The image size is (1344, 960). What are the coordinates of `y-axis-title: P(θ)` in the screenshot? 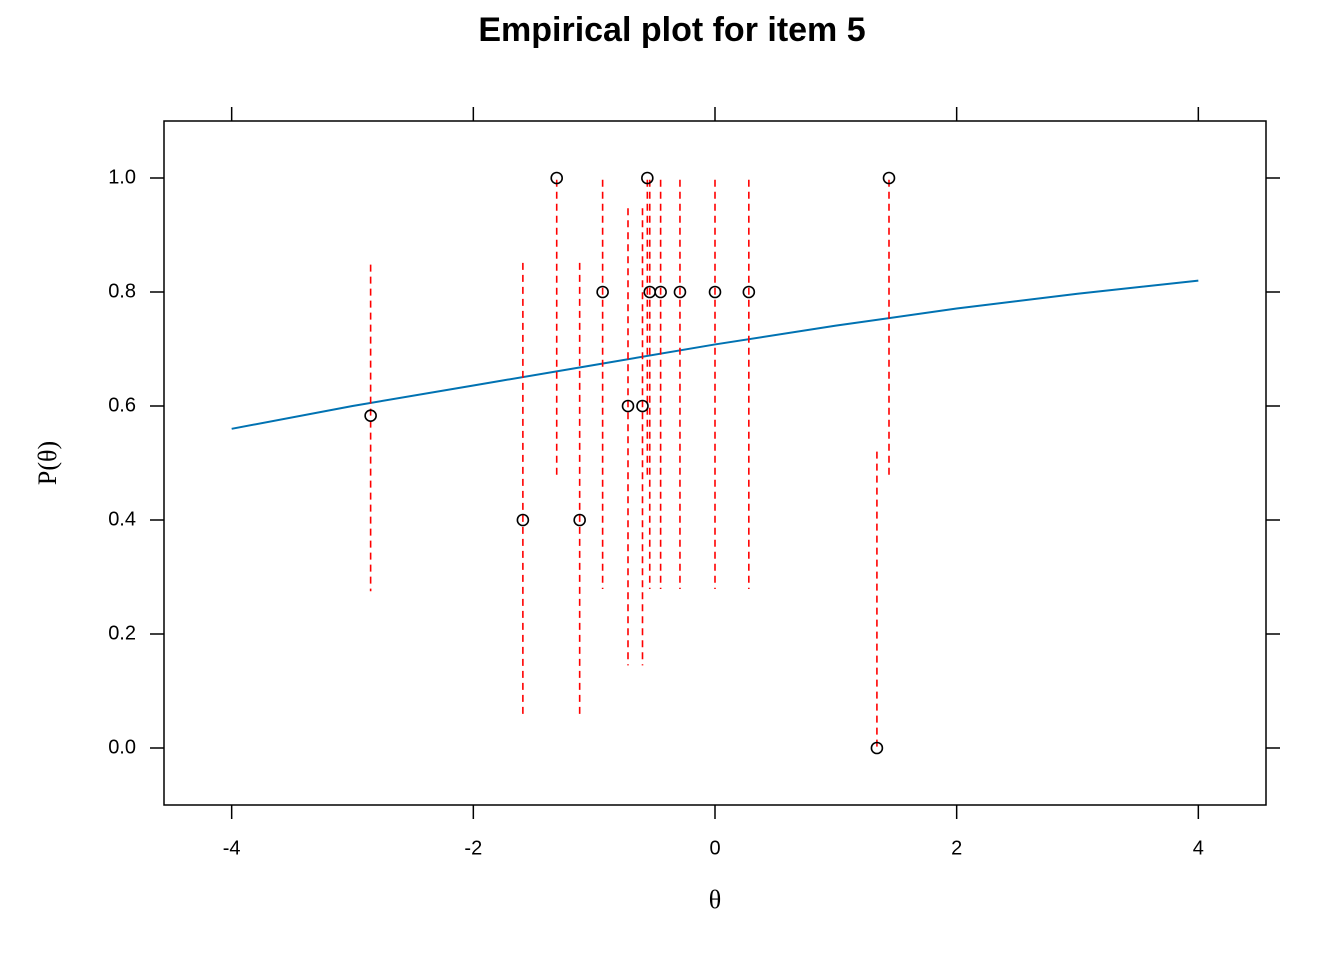 It's located at (47, 463).